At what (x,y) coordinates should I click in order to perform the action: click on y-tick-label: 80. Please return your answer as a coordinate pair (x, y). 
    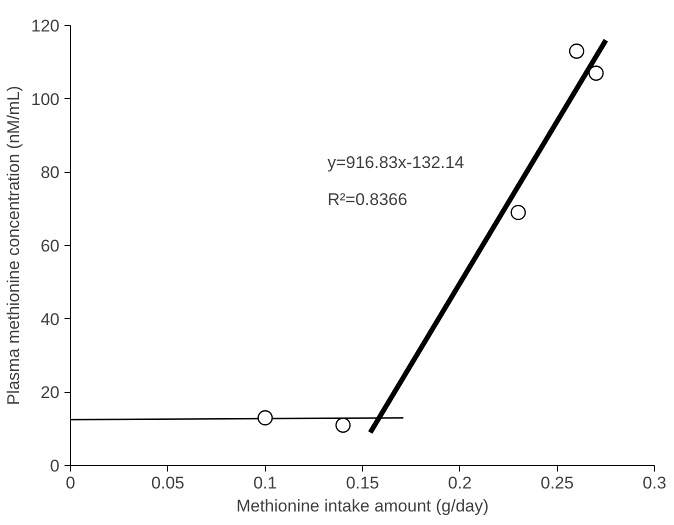
    Looking at the image, I should click on (50, 172).